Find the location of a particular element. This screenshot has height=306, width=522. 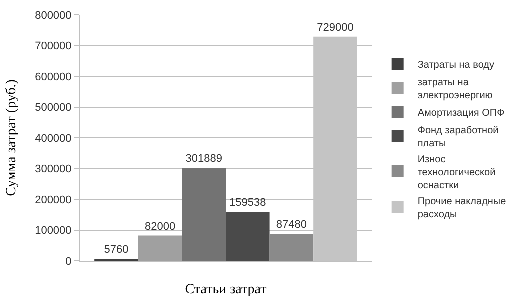

legend-label: Затраты на воду is located at coordinates (456, 65).